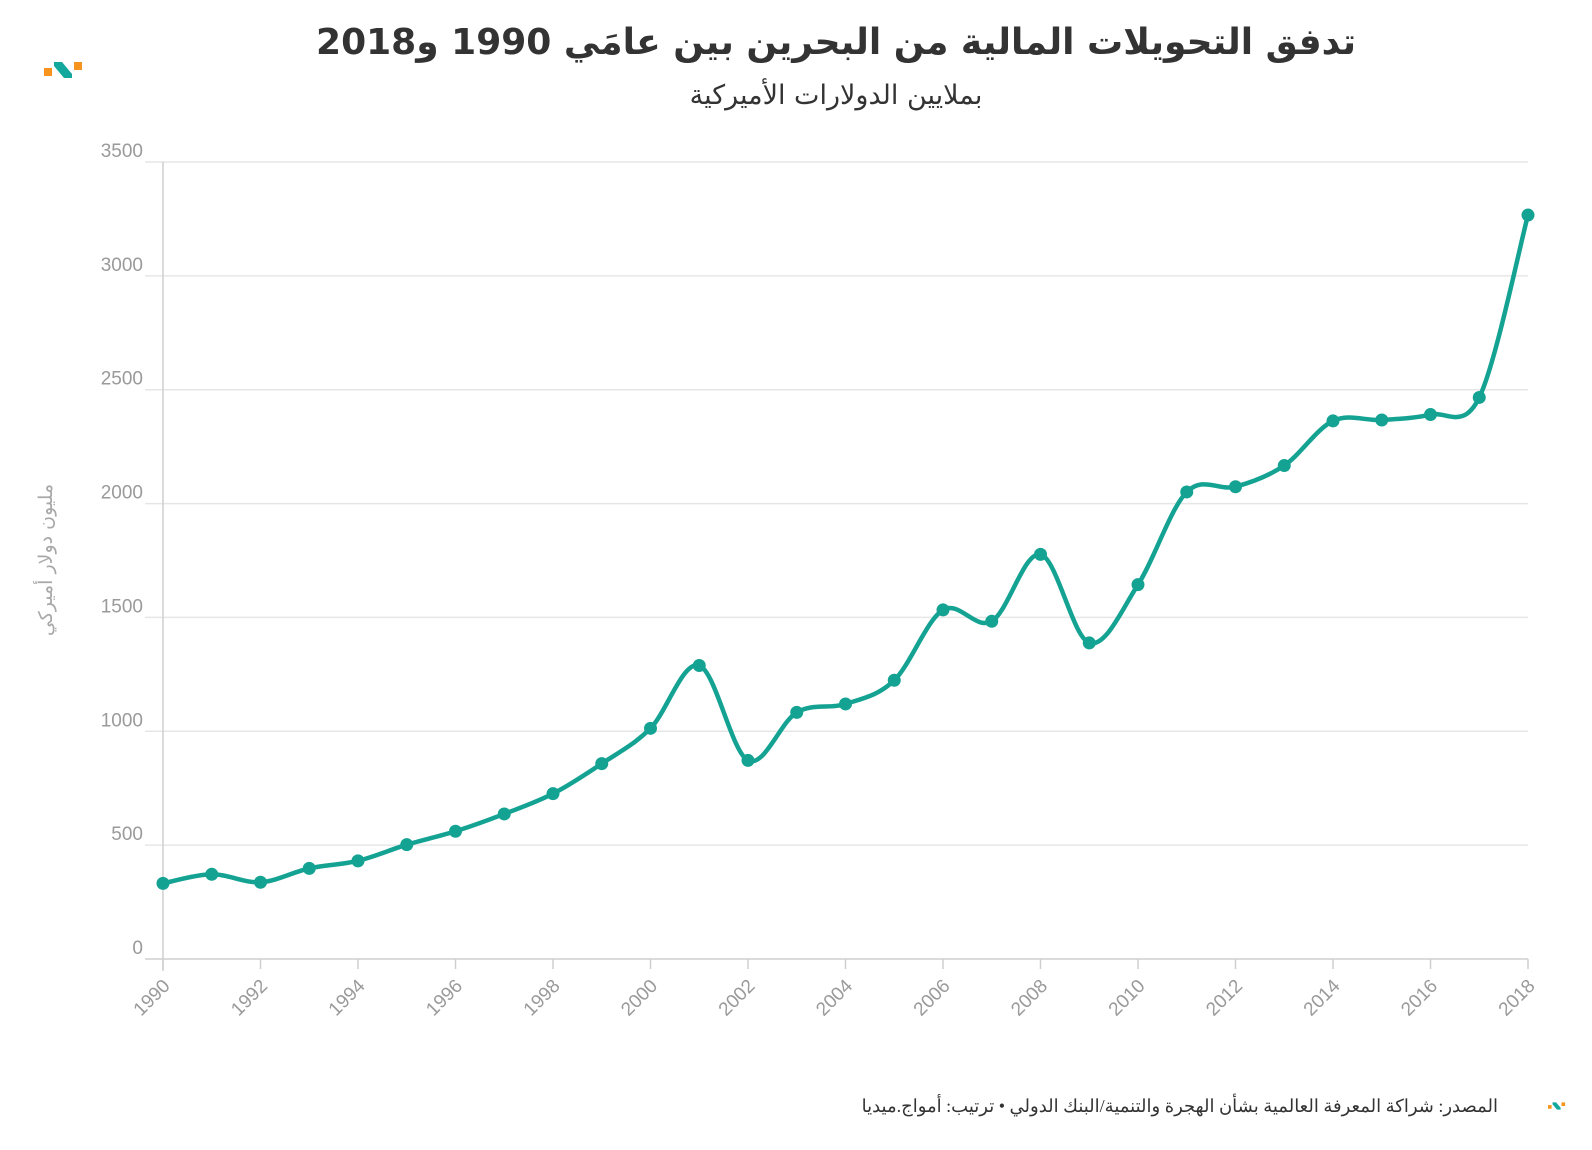  Describe the element at coordinates (122, 493) in the screenshot. I see `y-tick-label: 2000` at that location.